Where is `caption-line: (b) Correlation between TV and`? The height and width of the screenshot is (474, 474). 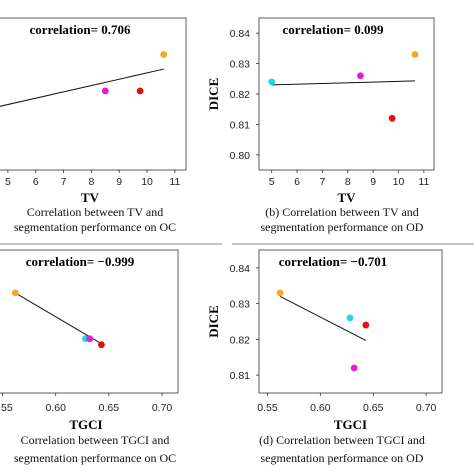
caption-line: (b) Correlation between TV and is located at coordinates (342, 212).